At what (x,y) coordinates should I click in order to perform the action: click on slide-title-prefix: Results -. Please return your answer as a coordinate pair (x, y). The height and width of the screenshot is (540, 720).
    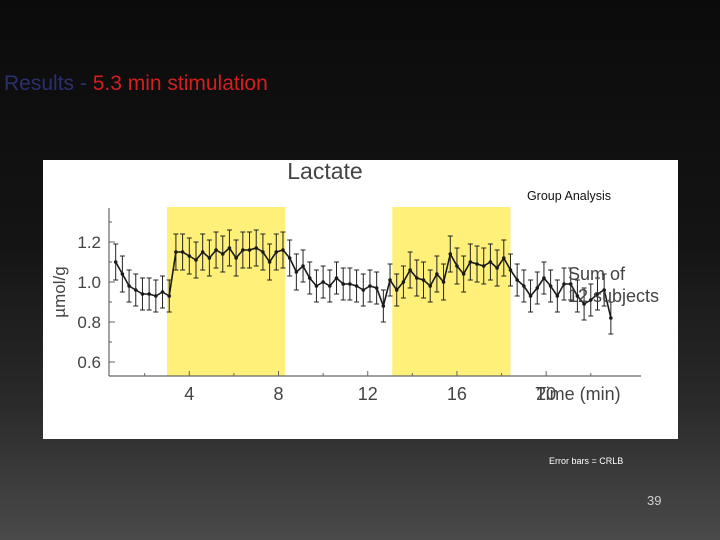
    Looking at the image, I should click on (48, 83).